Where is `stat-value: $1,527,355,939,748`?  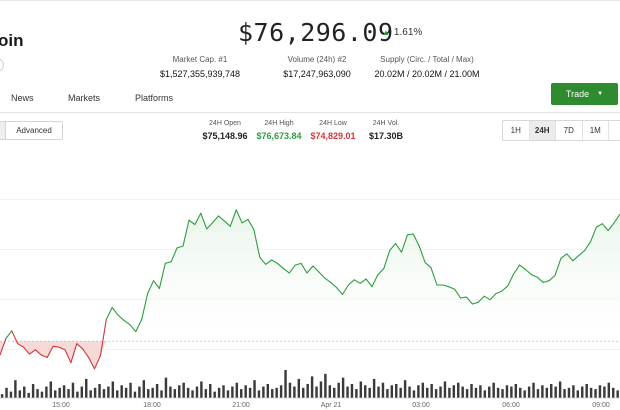 stat-value: $1,527,355,939,748 is located at coordinates (200, 74).